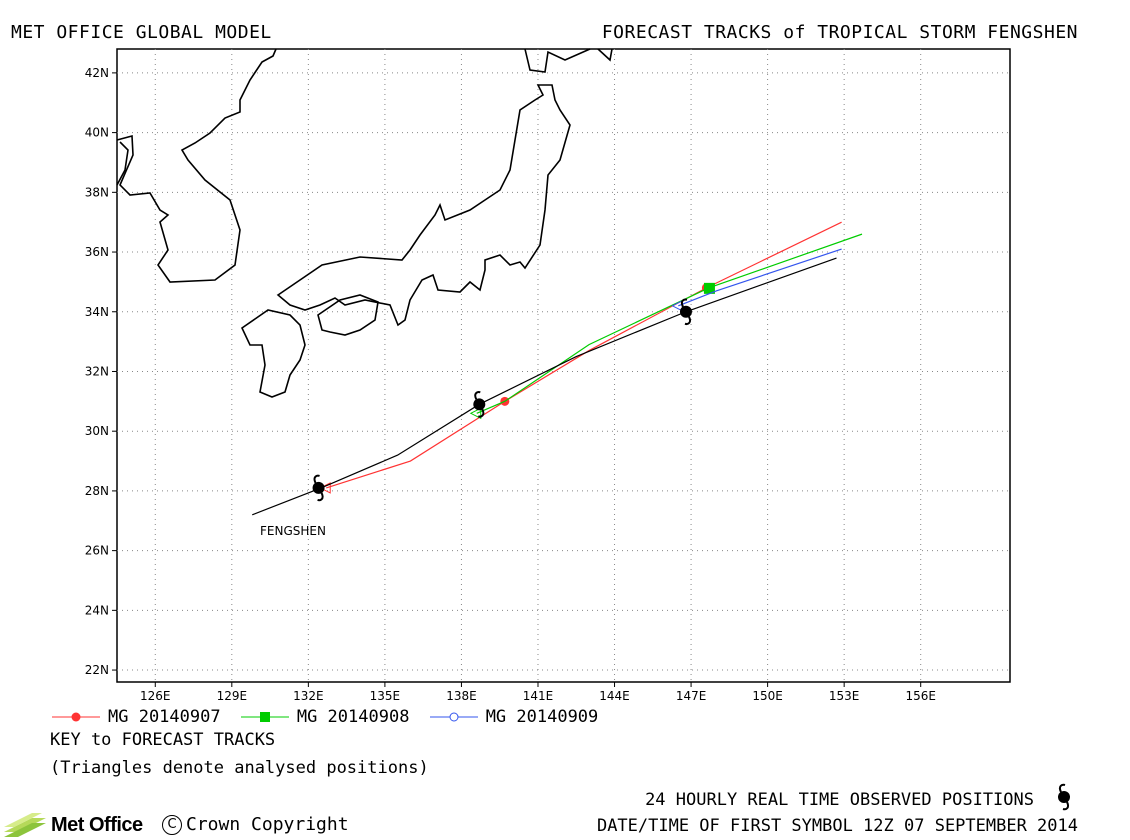 Image resolution: width=1130 pixels, height=840 pixels. Describe the element at coordinates (542, 717) in the screenshot. I see `legend-label-0909: MG 20140909` at that location.